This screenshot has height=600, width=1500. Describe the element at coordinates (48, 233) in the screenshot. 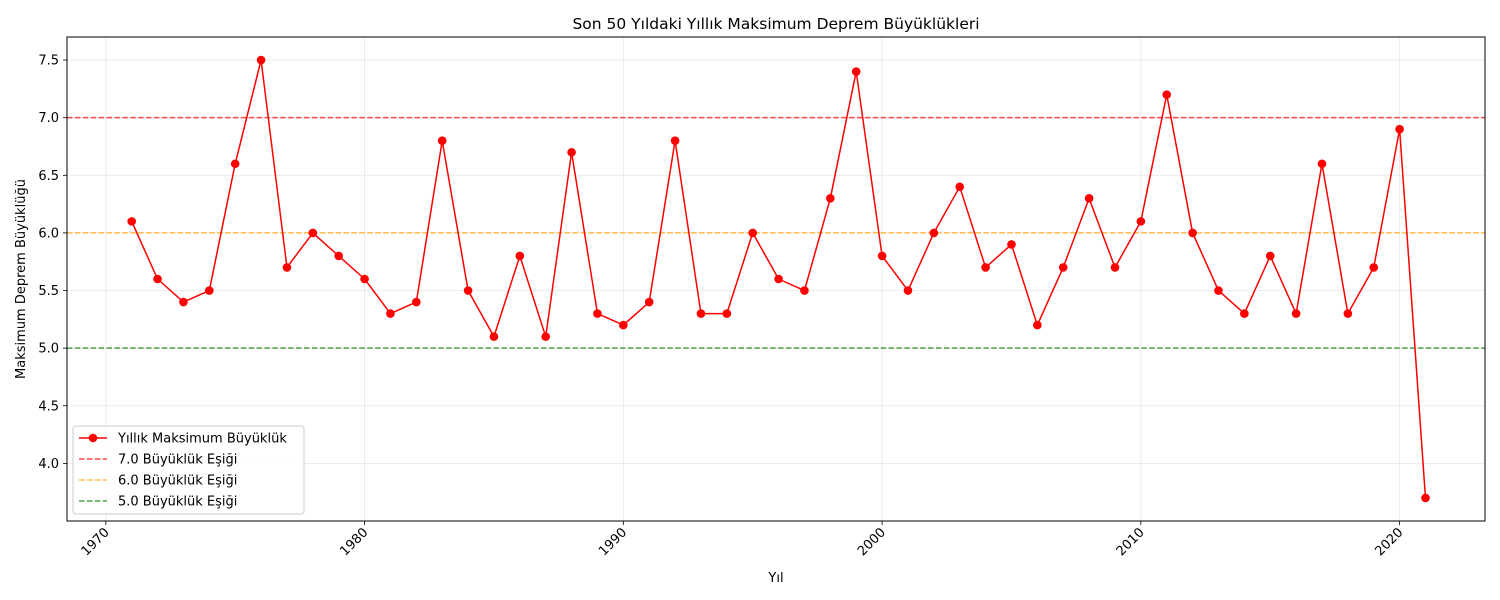

I see `y-tick-label: 6.0` at that location.